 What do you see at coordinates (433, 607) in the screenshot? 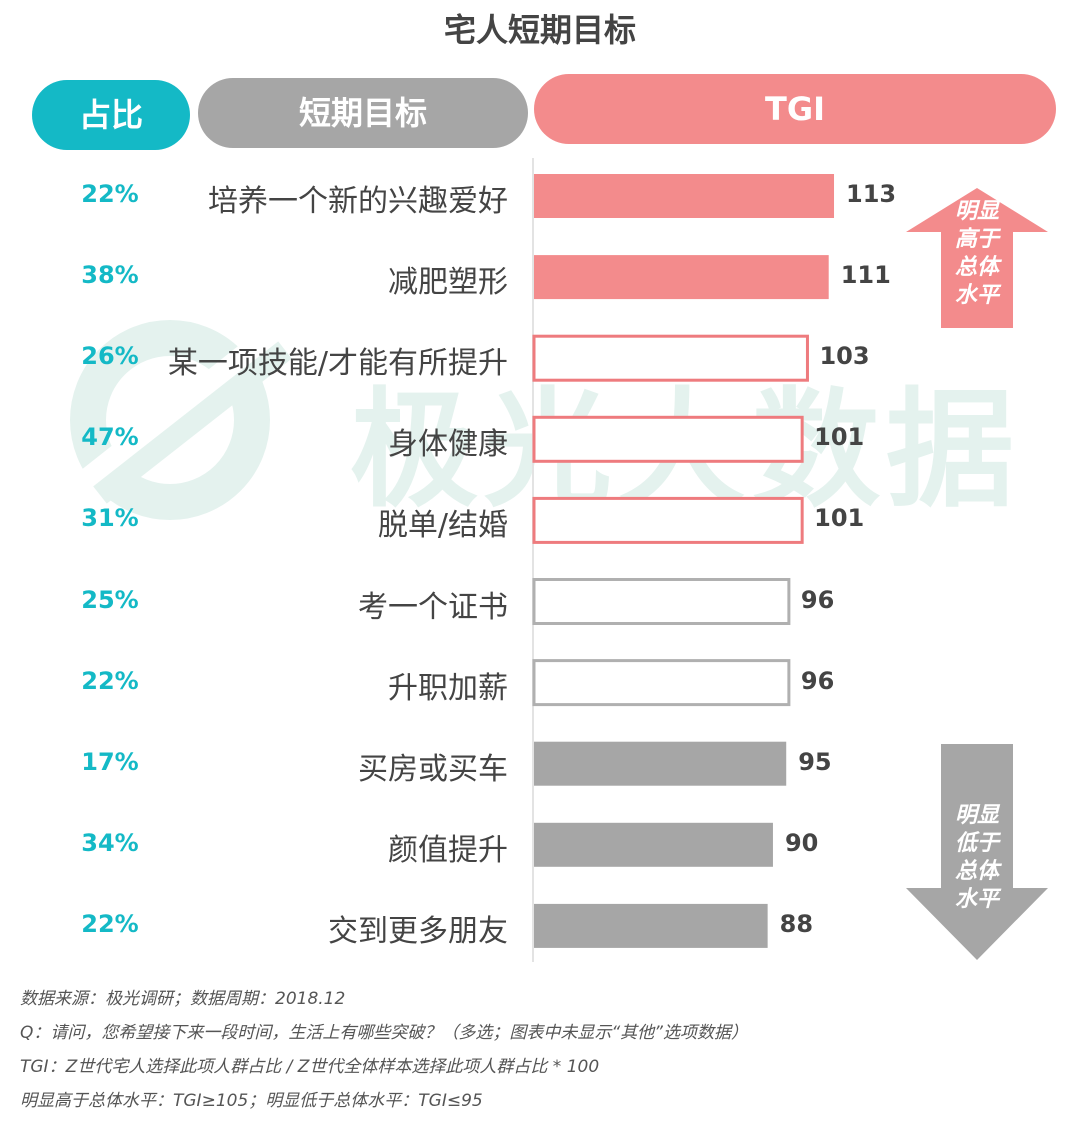
I see `category-label: 考一个证书` at bounding box center [433, 607].